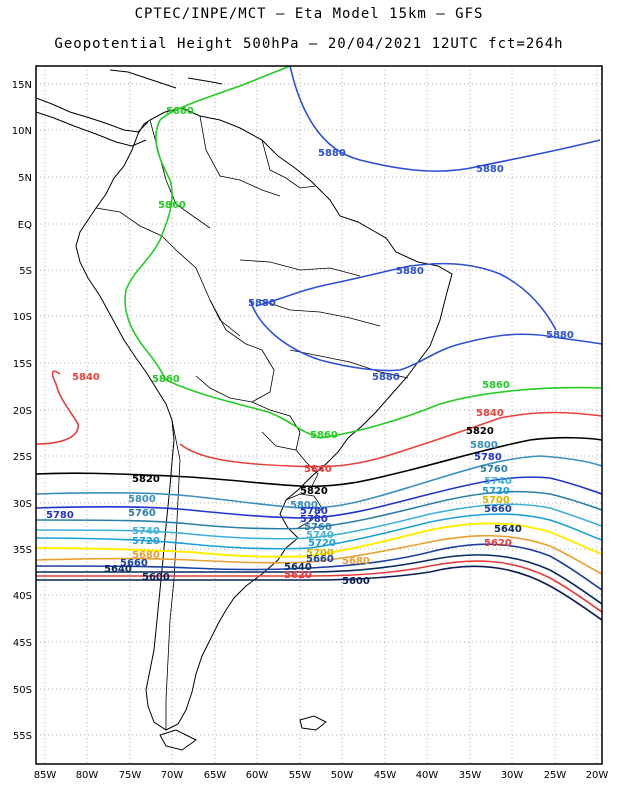 The height and width of the screenshot is (800, 618). Describe the element at coordinates (129, 222) in the screenshot. I see `border-ecuador-peru` at that location.